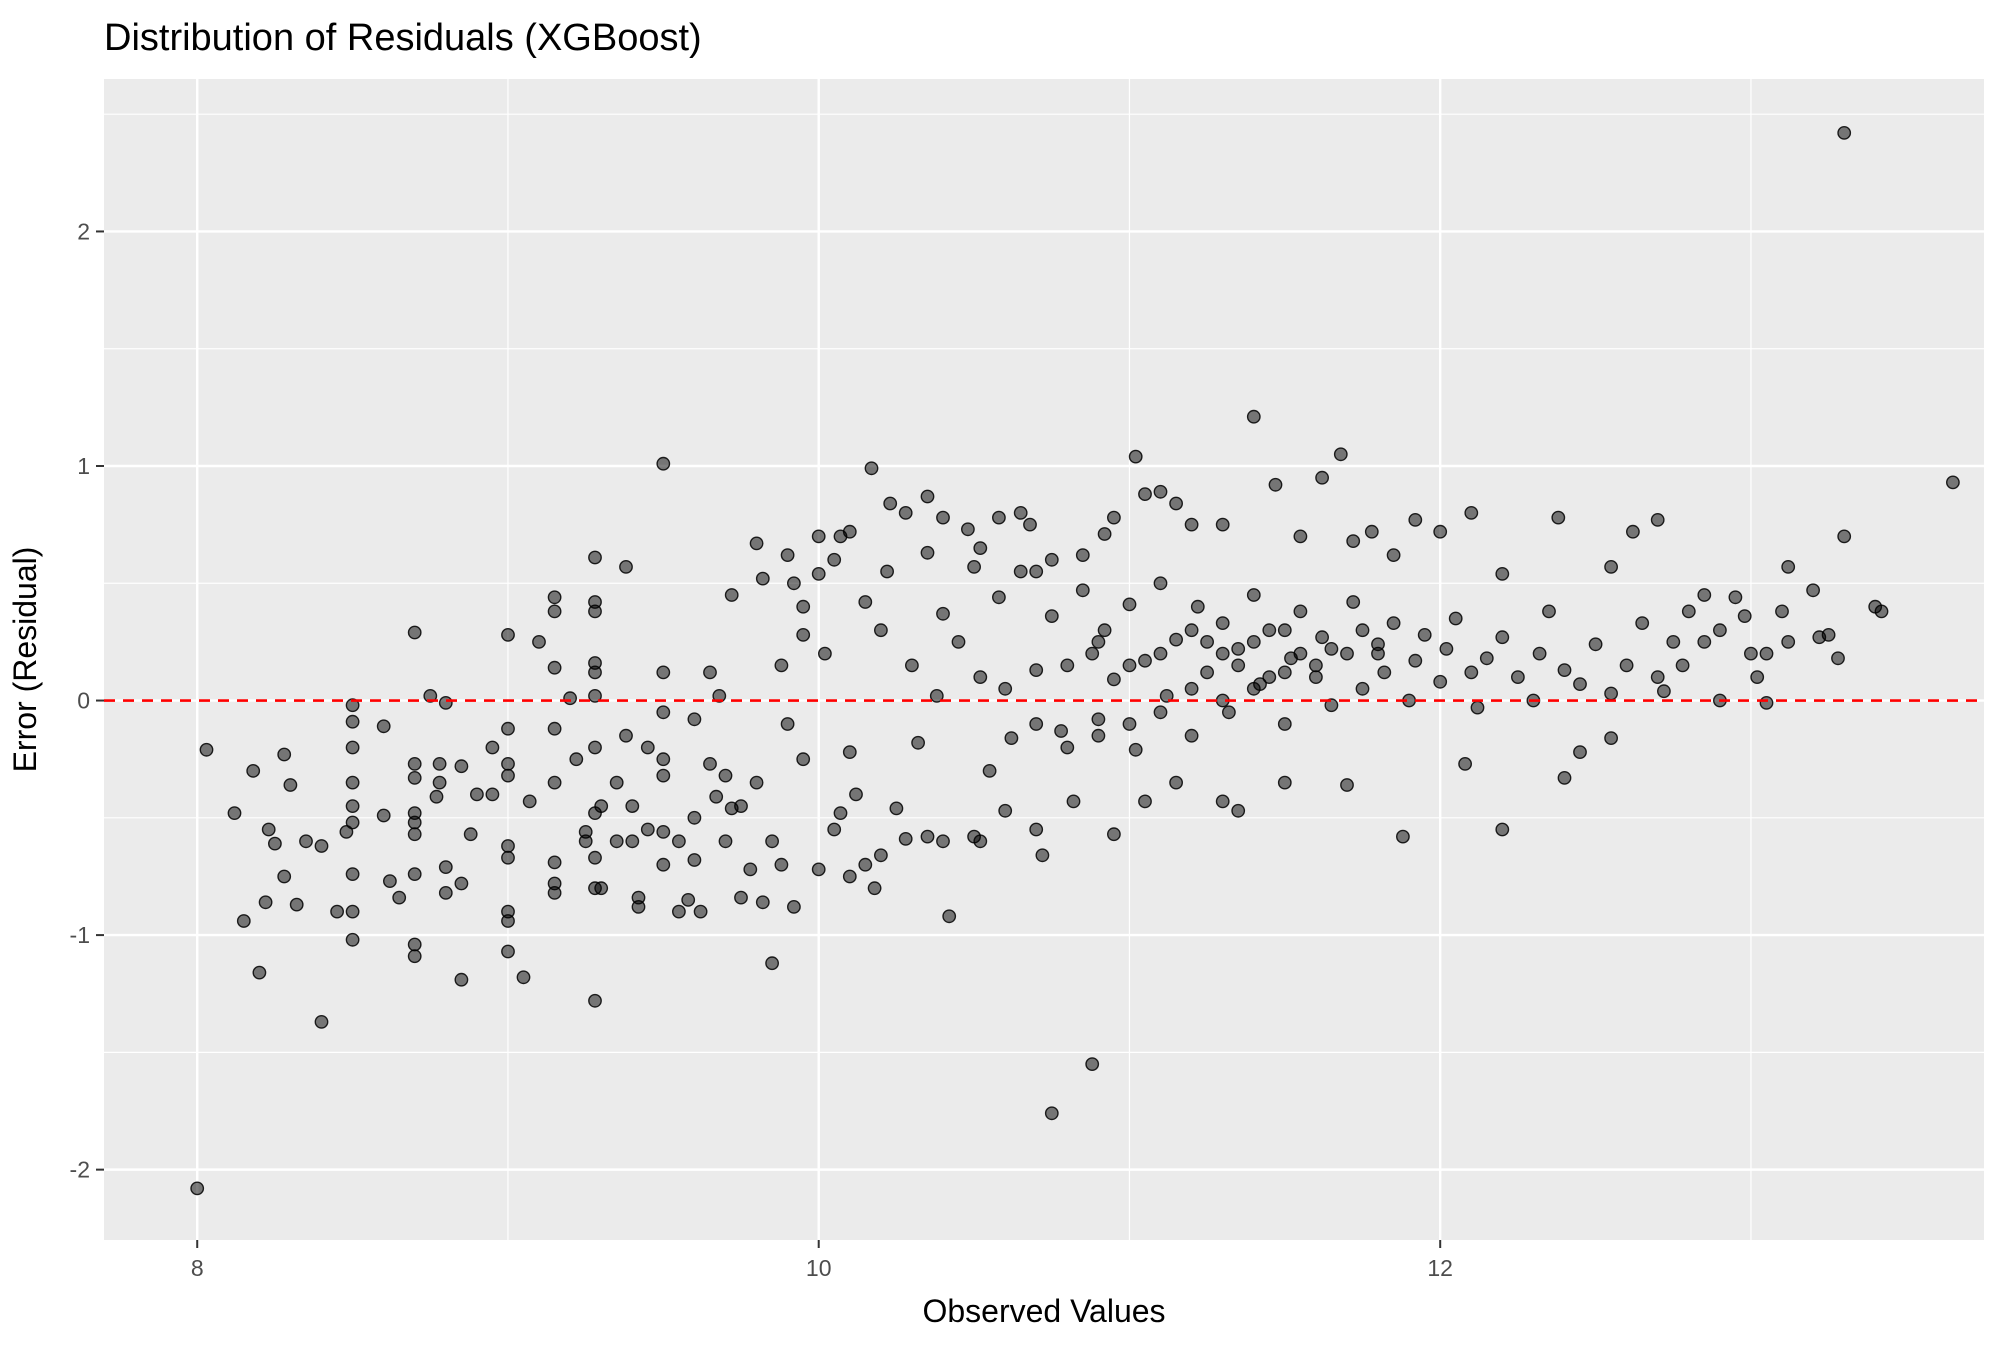 The image size is (2000, 1347). Describe the element at coordinates (87, 700) in the screenshot. I see `y-axis-ticks: -2 -1 0 1 2` at that location.